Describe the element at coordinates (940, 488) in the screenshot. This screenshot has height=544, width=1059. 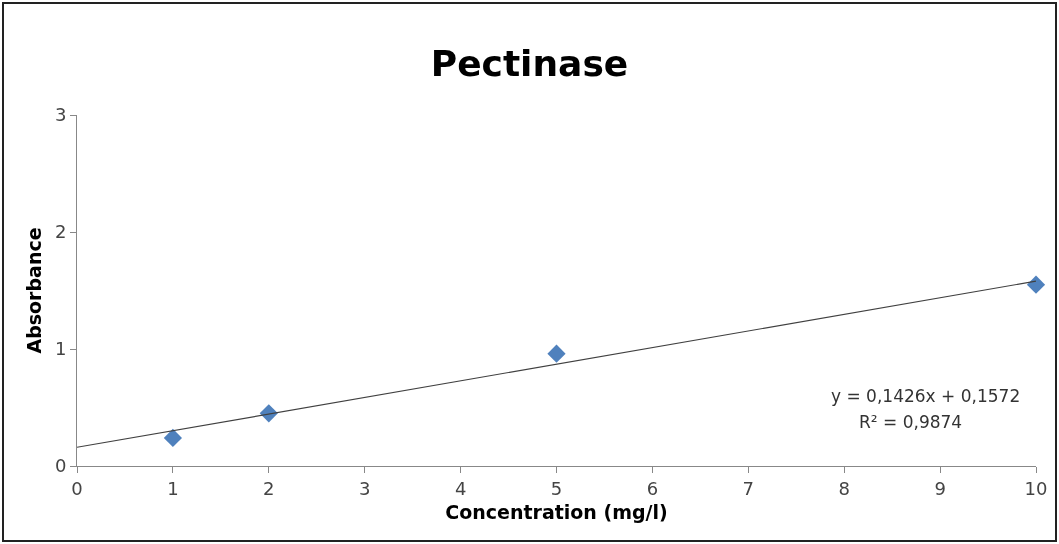
I see `x-tick-label: 9` at that location.